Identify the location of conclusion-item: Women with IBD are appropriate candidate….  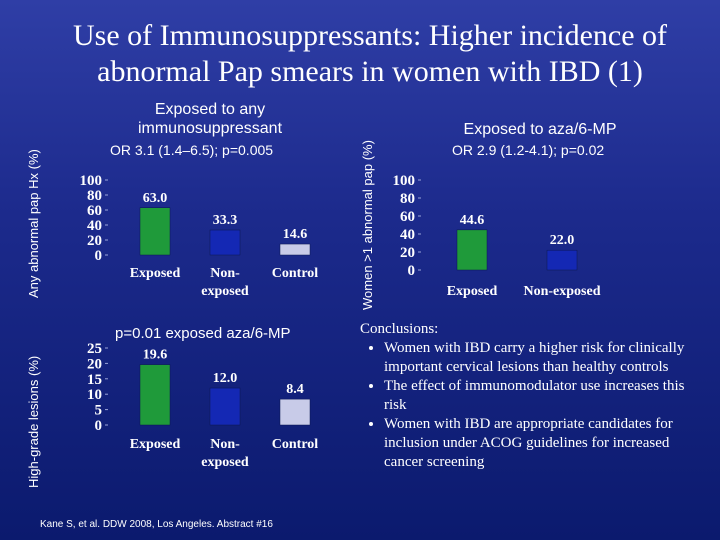
(544, 443).